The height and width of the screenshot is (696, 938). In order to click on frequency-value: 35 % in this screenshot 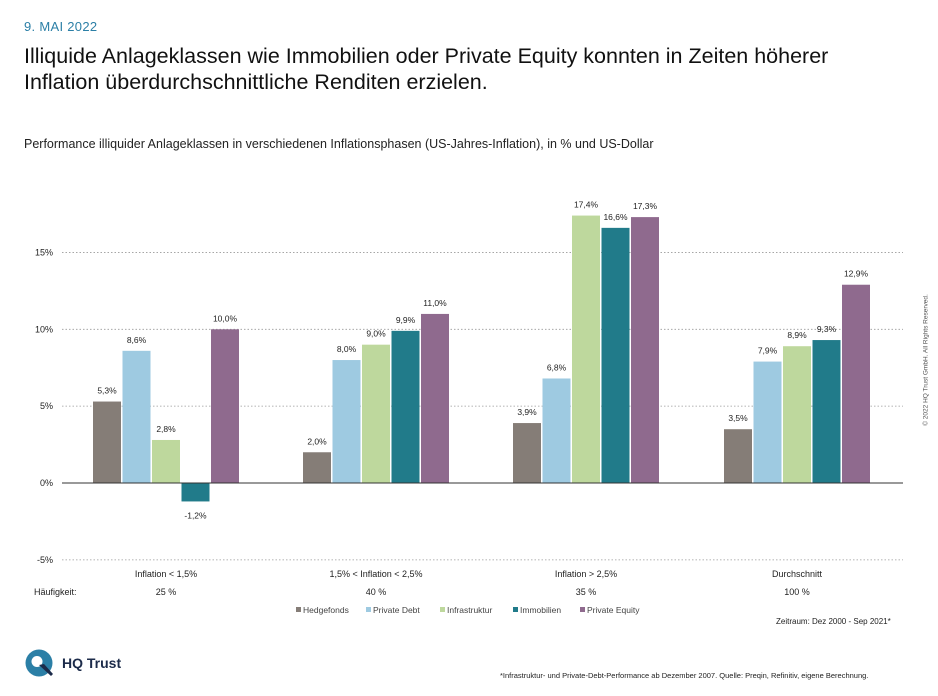, I will do `click(586, 592)`.